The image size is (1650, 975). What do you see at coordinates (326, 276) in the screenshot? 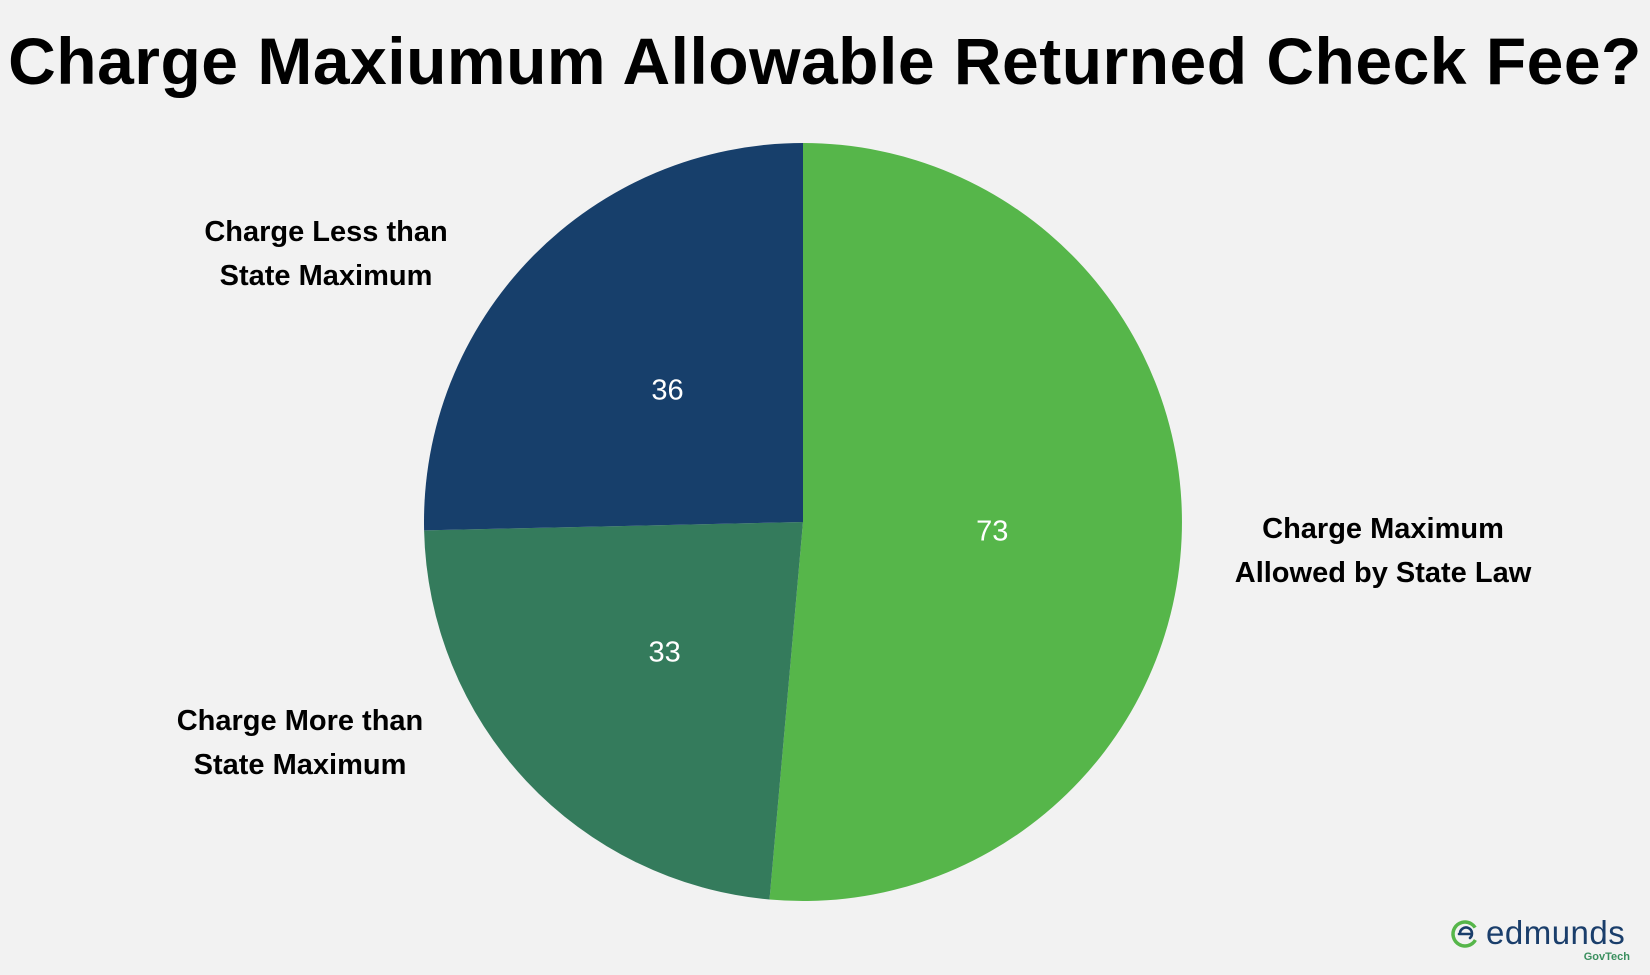
I see `slice-label-line-2-1: State Maximum` at bounding box center [326, 276].